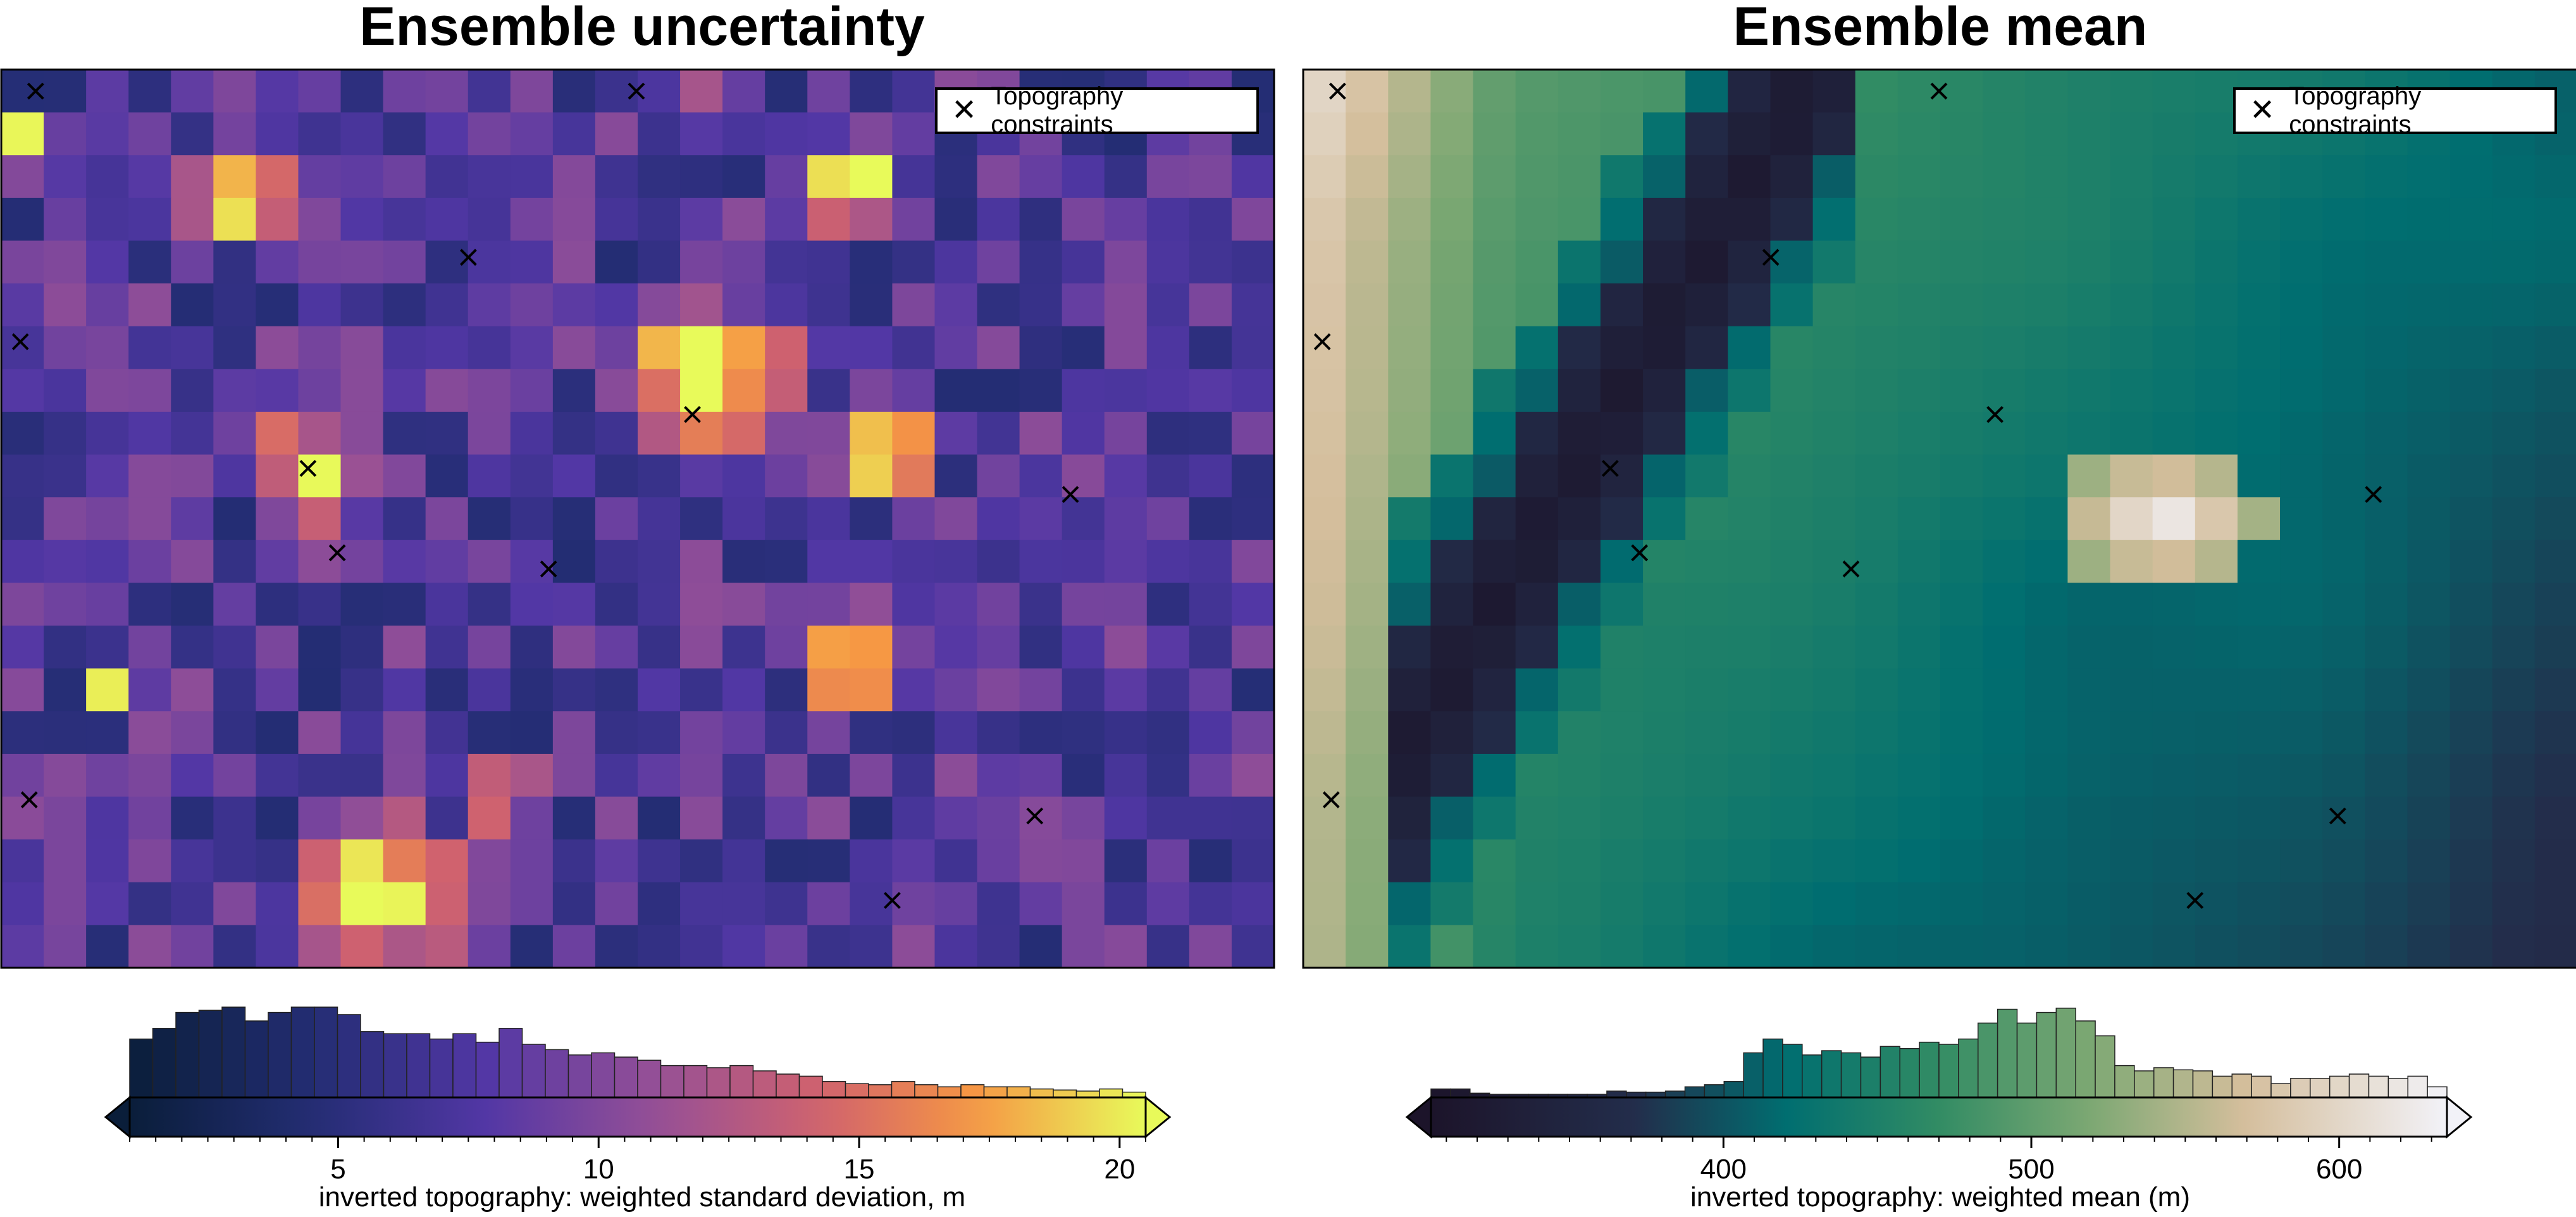 The height and width of the screenshot is (1217, 2576). I want to click on cross-marker-icon: ✕, so click(2263, 110).